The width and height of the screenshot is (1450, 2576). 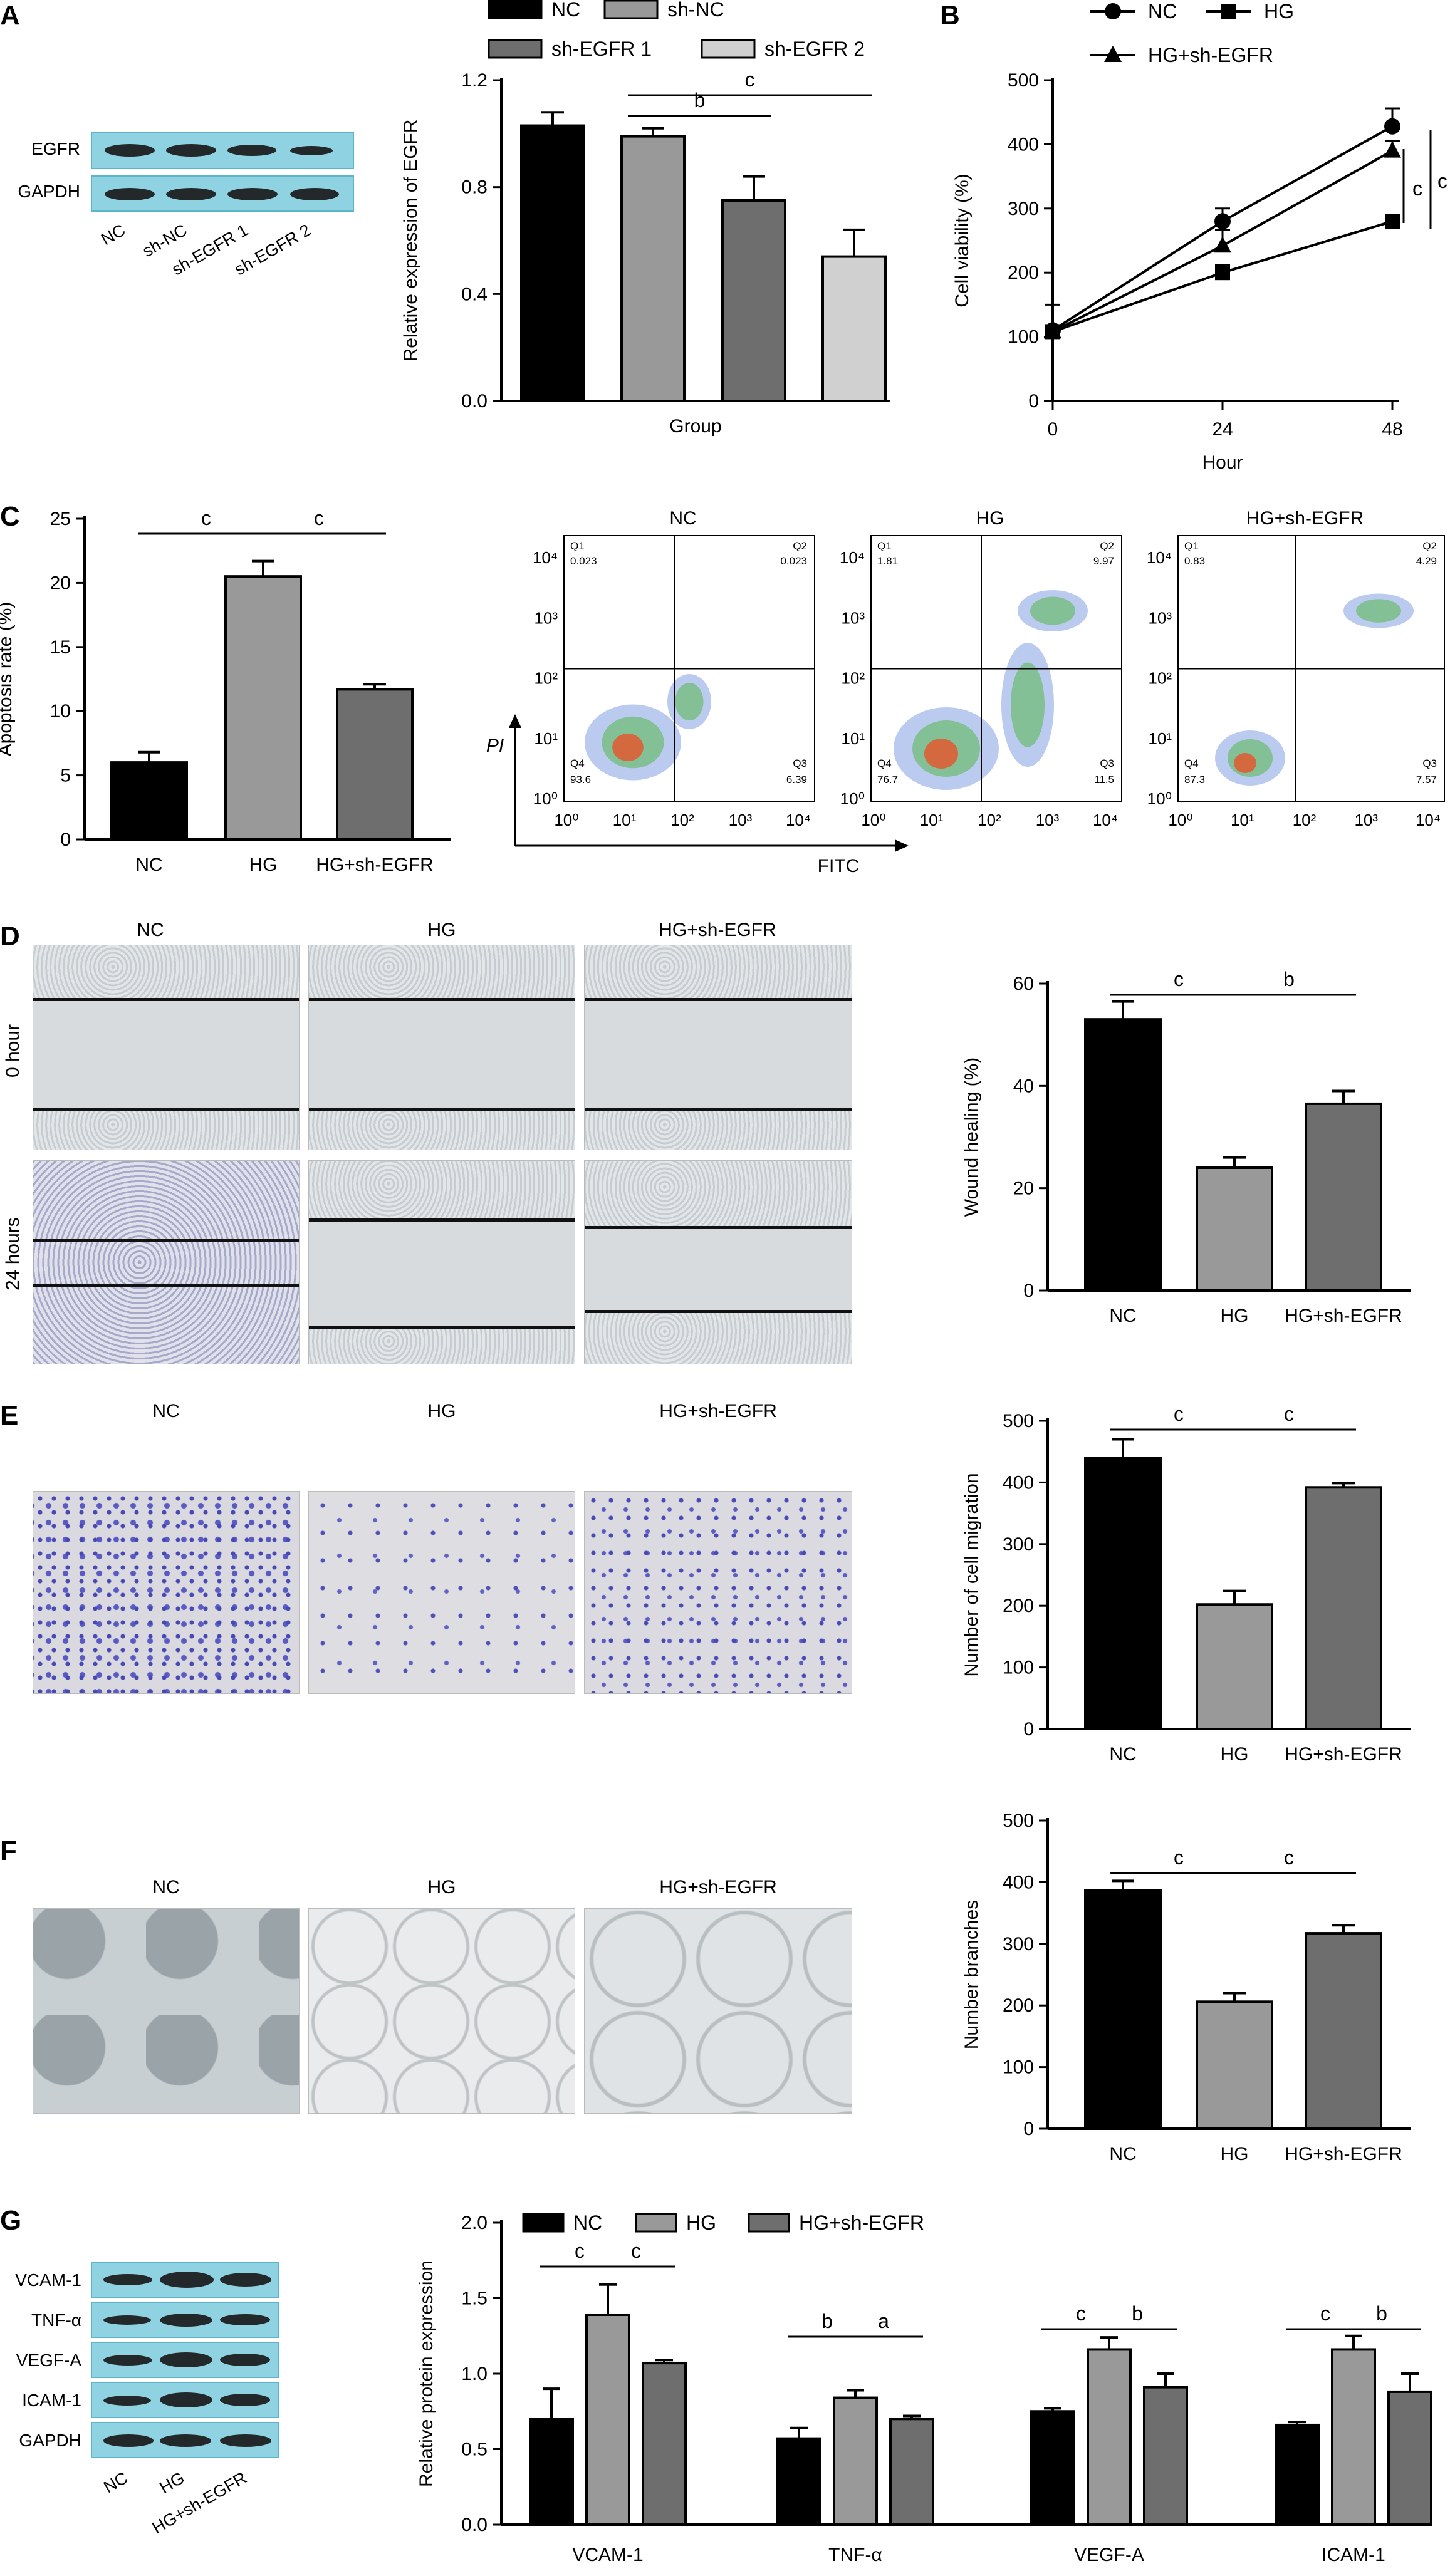 I want to click on x-tick-label: NC, so click(x=1122, y=1316).